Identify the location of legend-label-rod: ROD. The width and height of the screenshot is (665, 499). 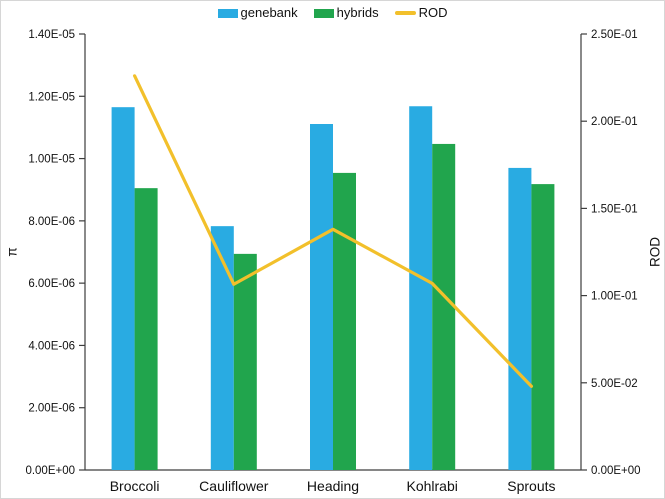
(433, 12).